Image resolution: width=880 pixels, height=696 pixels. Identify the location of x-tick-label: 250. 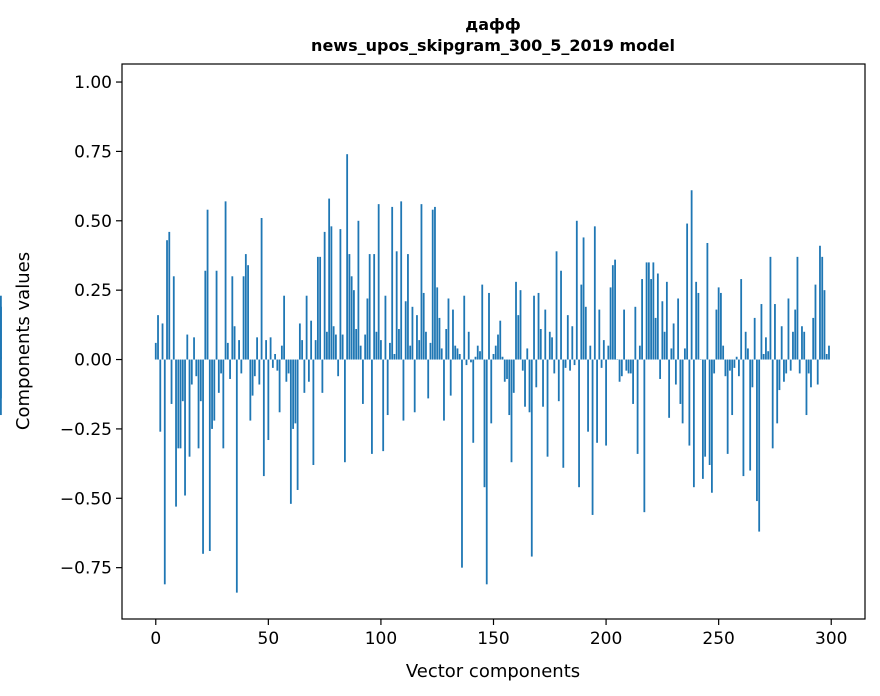
(718, 639).